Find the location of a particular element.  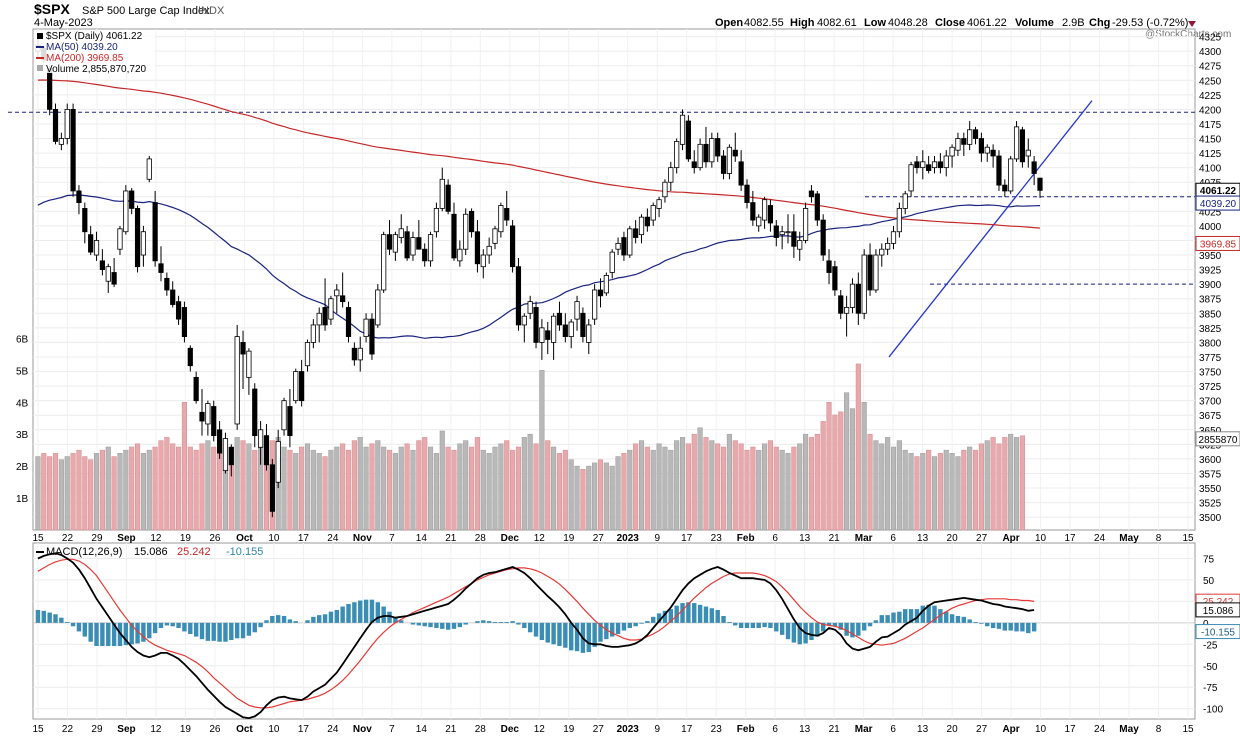

volume-legend-swatch is located at coordinates (40, 68).